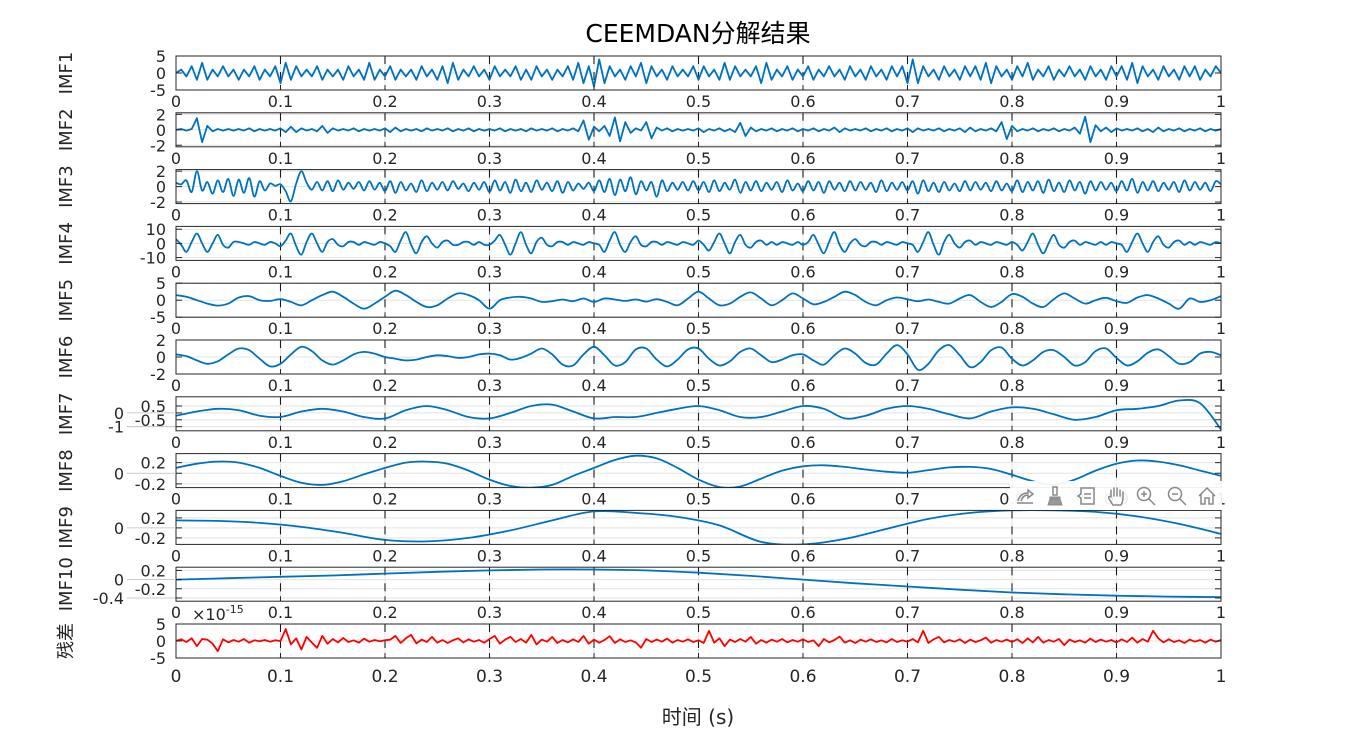 The width and height of the screenshot is (1350, 750). What do you see at coordinates (698, 414) in the screenshot?
I see `series-line-imf7` at bounding box center [698, 414].